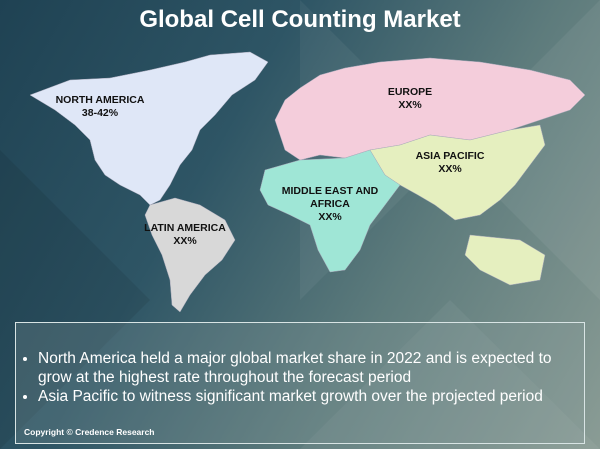  What do you see at coordinates (410, 92) in the screenshot?
I see `region-name: EUROPE` at bounding box center [410, 92].